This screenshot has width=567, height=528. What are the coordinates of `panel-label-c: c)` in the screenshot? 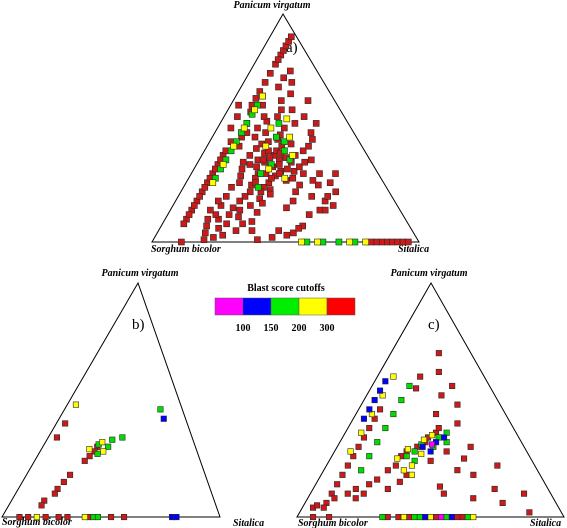 It's located at (434, 325).